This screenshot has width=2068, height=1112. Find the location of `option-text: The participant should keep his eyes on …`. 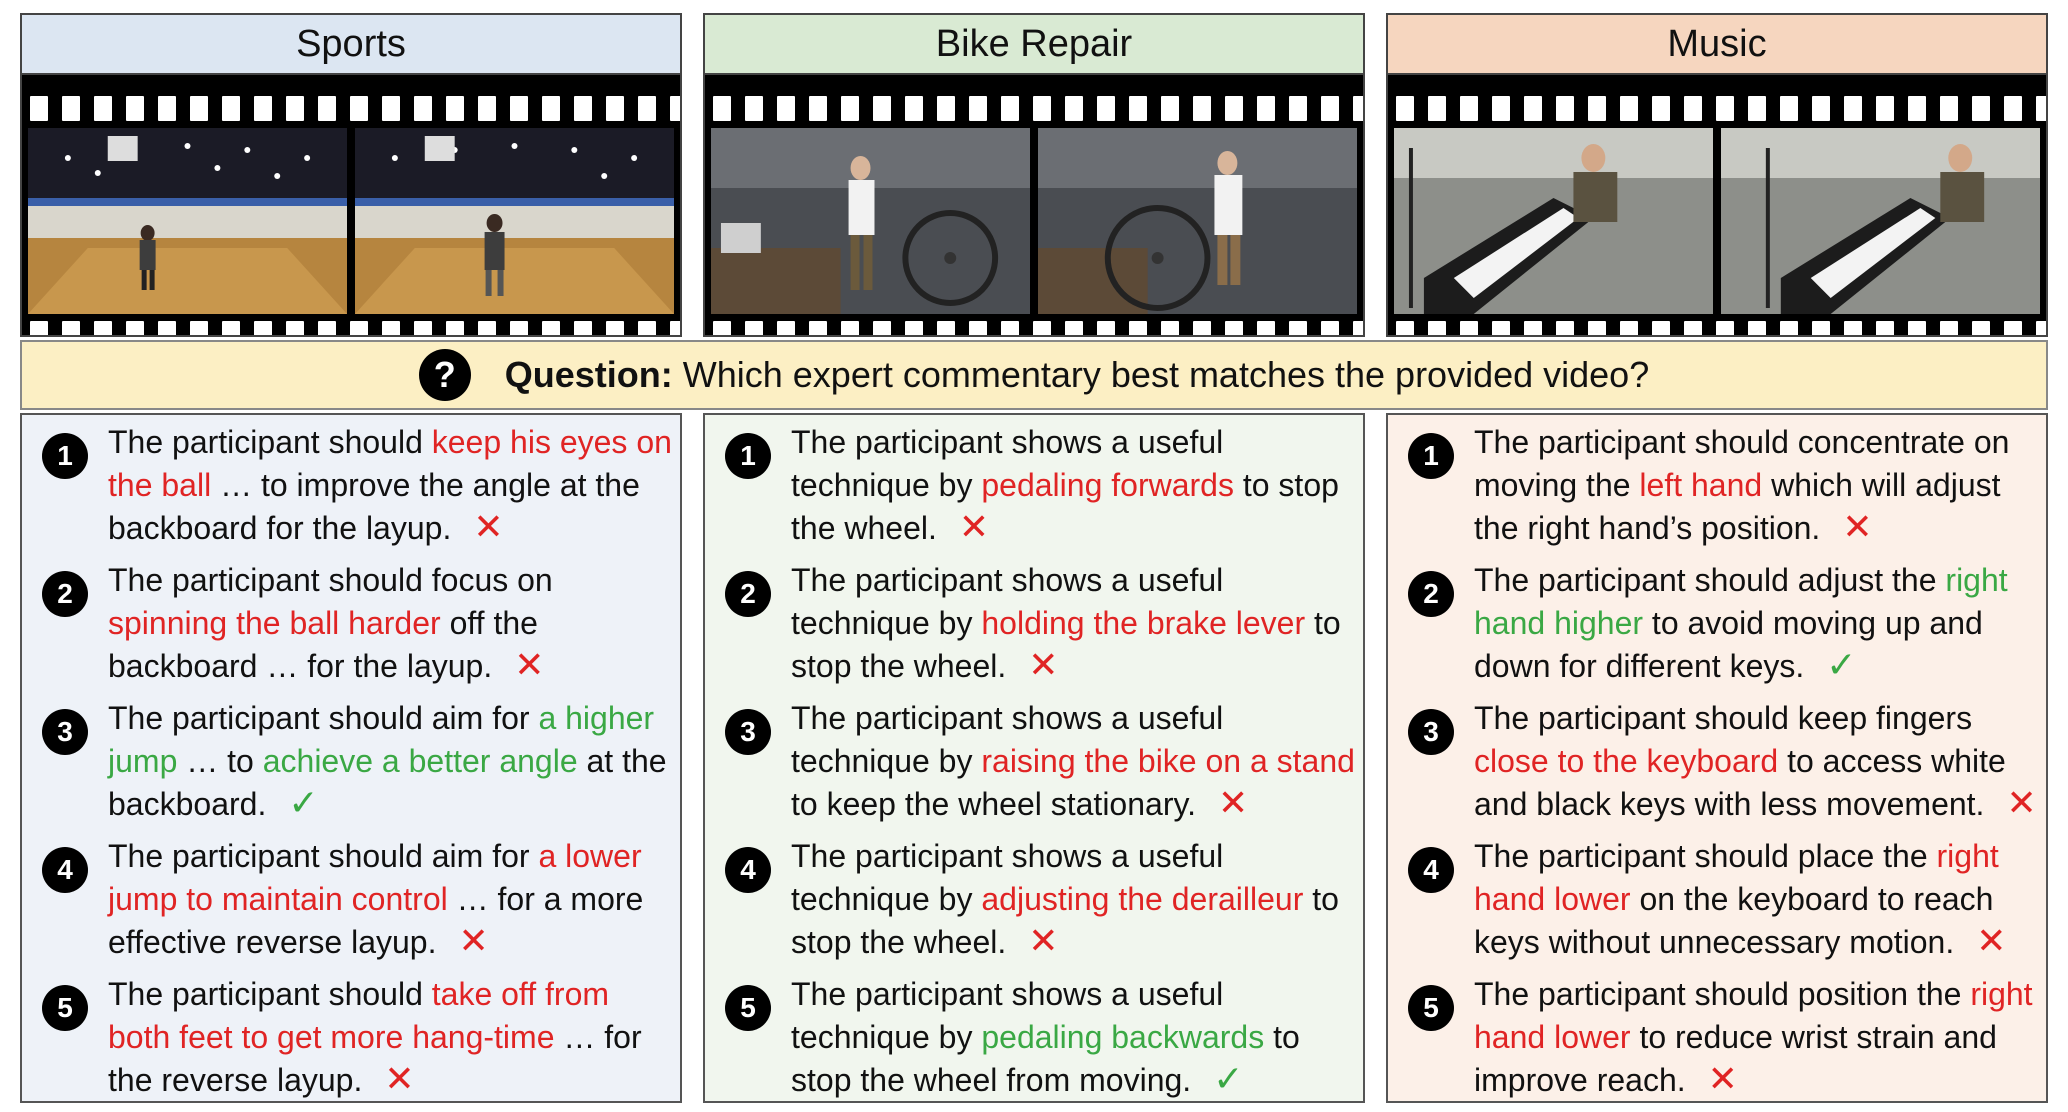

option-text: The participant should keep his eyes on … is located at coordinates (392, 485).